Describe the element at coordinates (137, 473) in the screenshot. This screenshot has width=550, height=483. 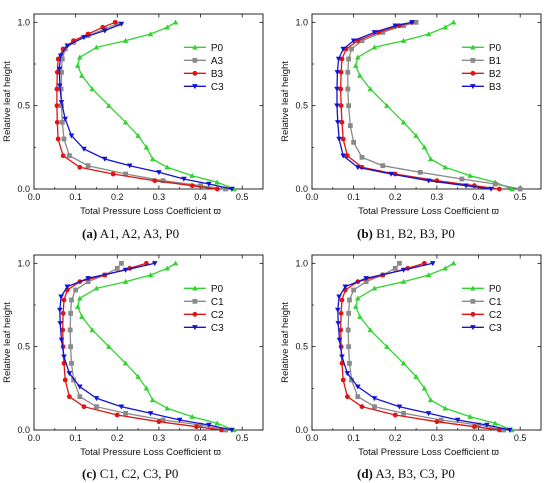
I see `panel-caption-text: C1, C2, C3, P0` at that location.